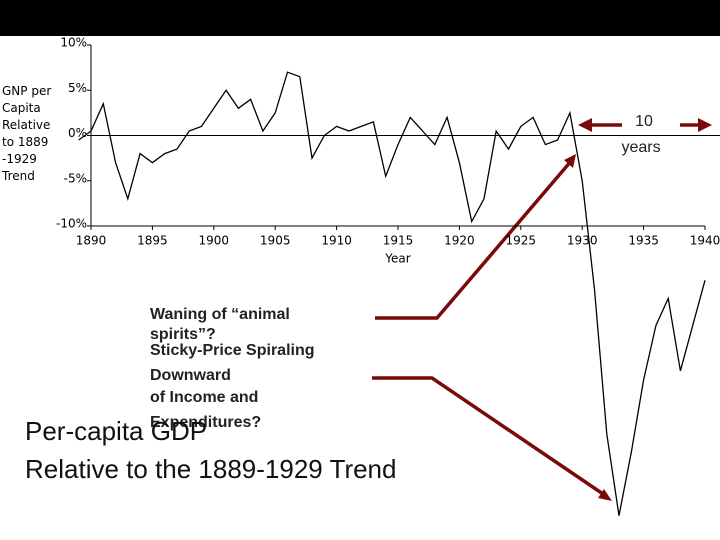  I want to click on annotation: Expenditures?, so click(206, 422).